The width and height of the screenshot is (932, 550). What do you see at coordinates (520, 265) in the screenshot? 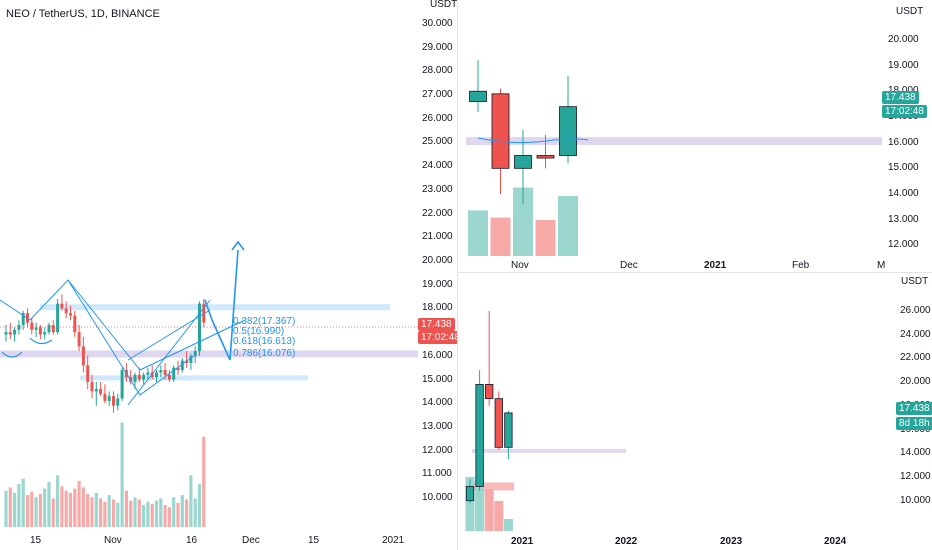
I see `weekly-tick-nov: Nov` at bounding box center [520, 265].